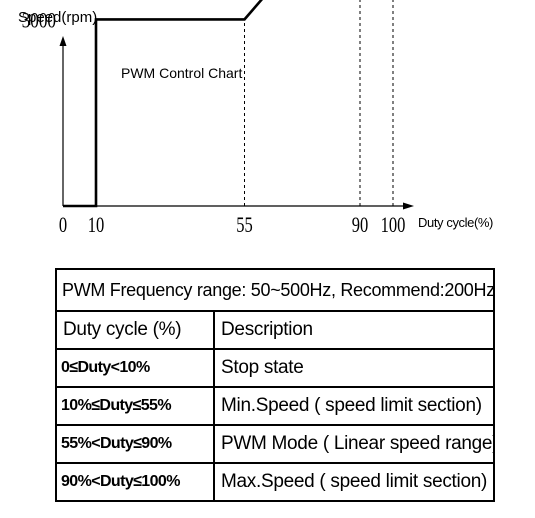  Describe the element at coordinates (57, 17) in the screenshot. I see `y-axis-label: Speed(rpm)` at that location.